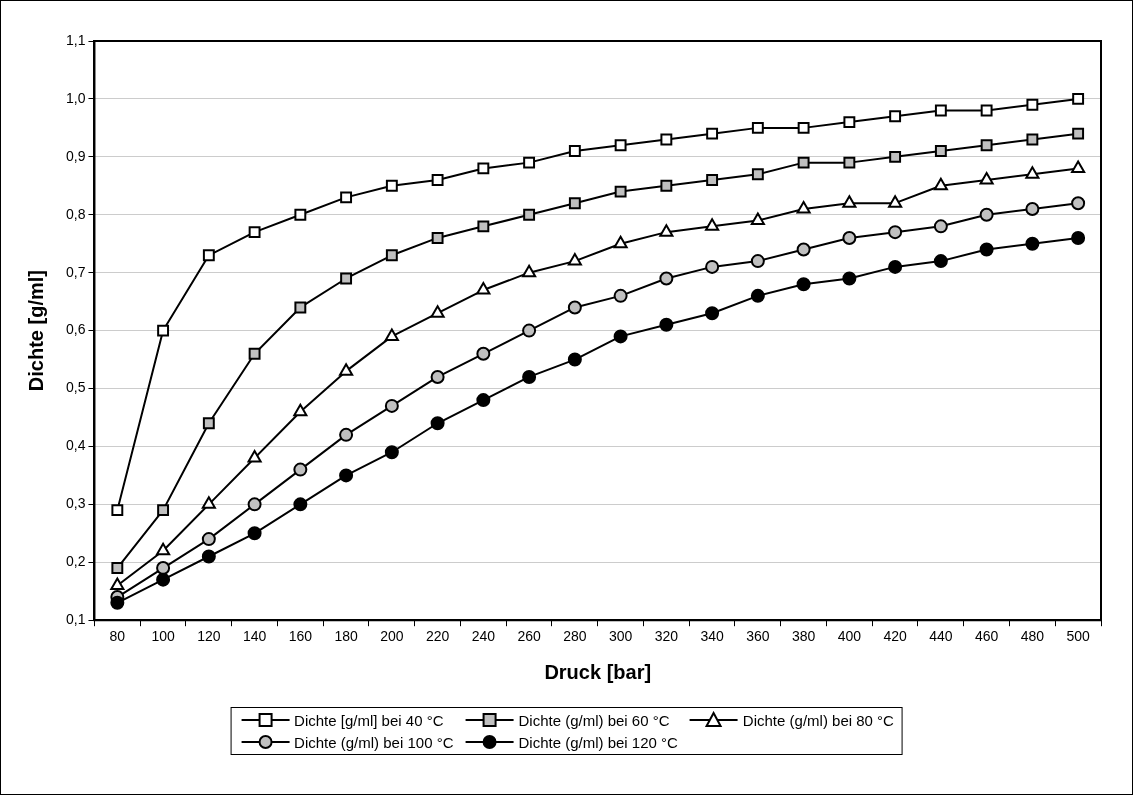  What do you see at coordinates (598, 671) in the screenshot?
I see `x-axis-title: Druck [bar]` at bounding box center [598, 671].